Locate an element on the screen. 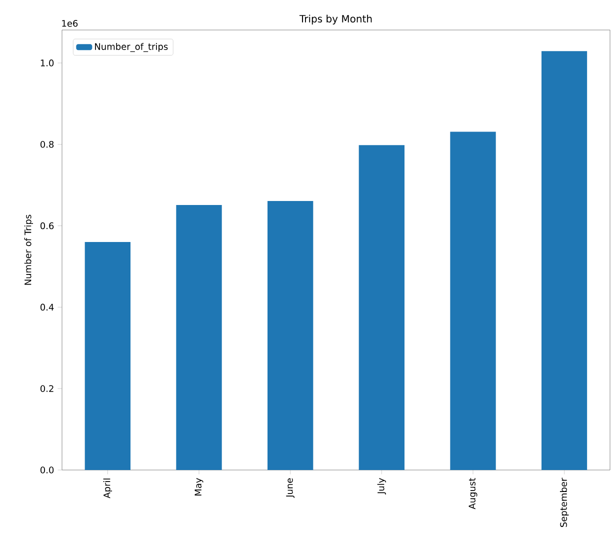 Image resolution: width=615 pixels, height=554 pixels. x-tick-label: May is located at coordinates (199, 487).